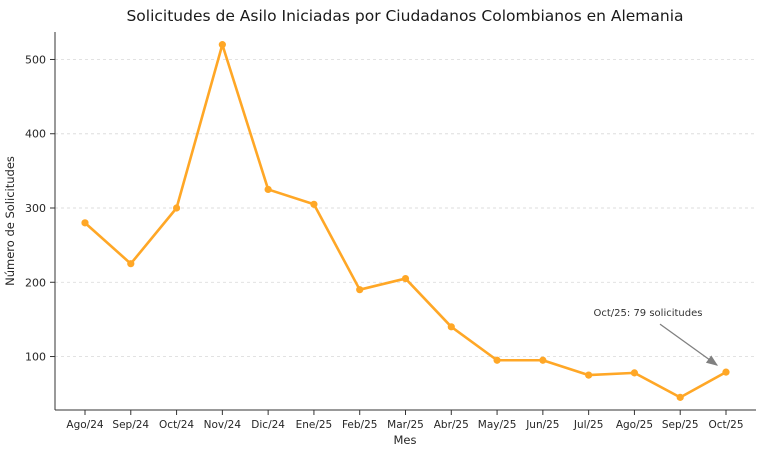 This screenshot has height=455, width=768. What do you see at coordinates (634, 425) in the screenshot?
I see `x-tick-label: Ago/25` at bounding box center [634, 425].